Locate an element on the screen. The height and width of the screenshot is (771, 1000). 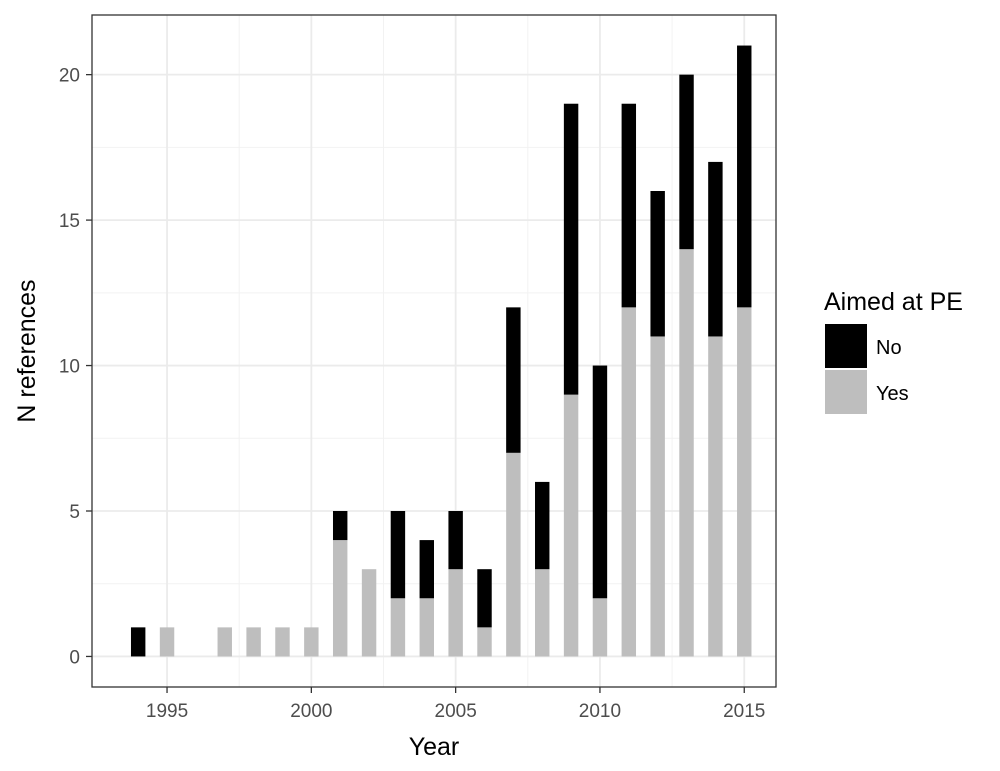
bar-no-2011 is located at coordinates (629, 205).